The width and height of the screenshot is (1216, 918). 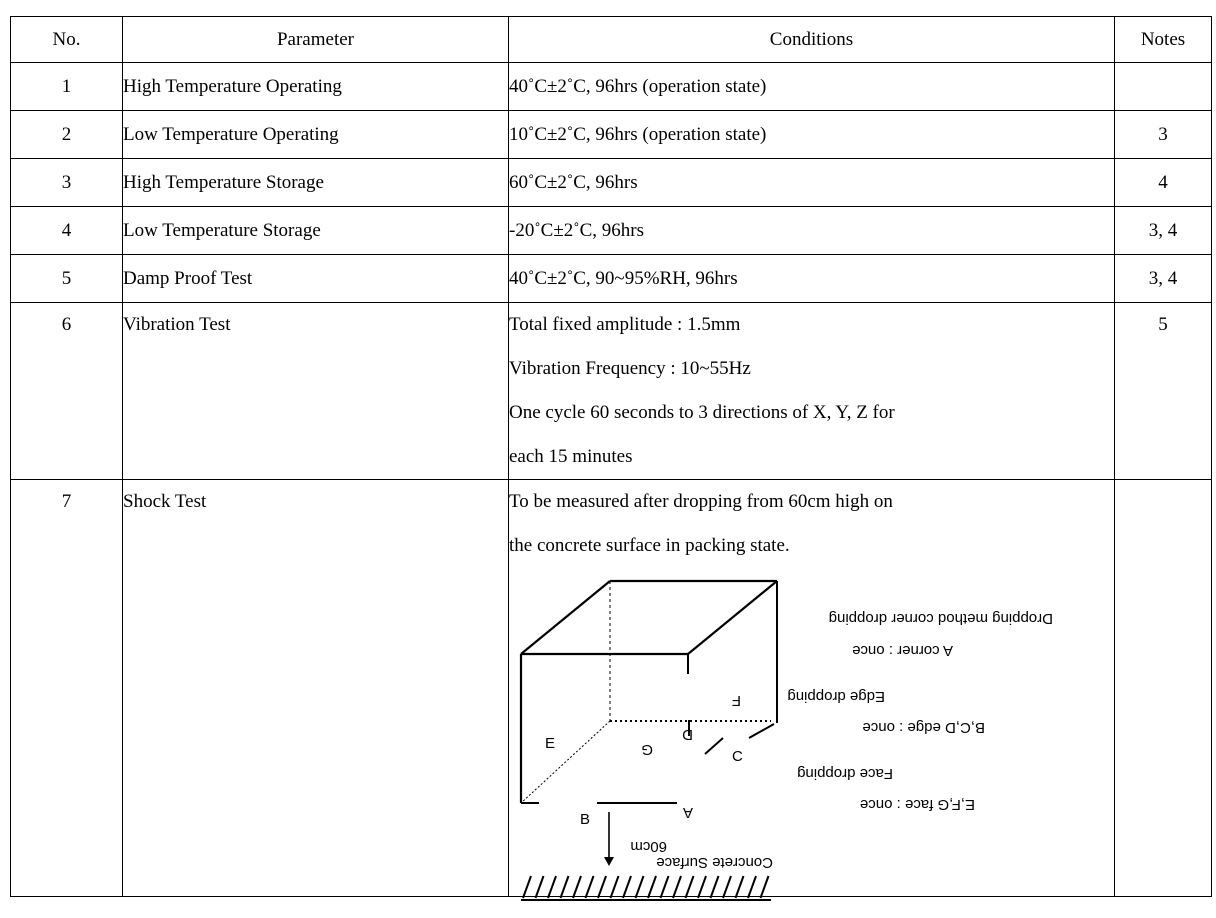 What do you see at coordinates (736, 700) in the screenshot?
I see `label-f: F` at bounding box center [736, 700].